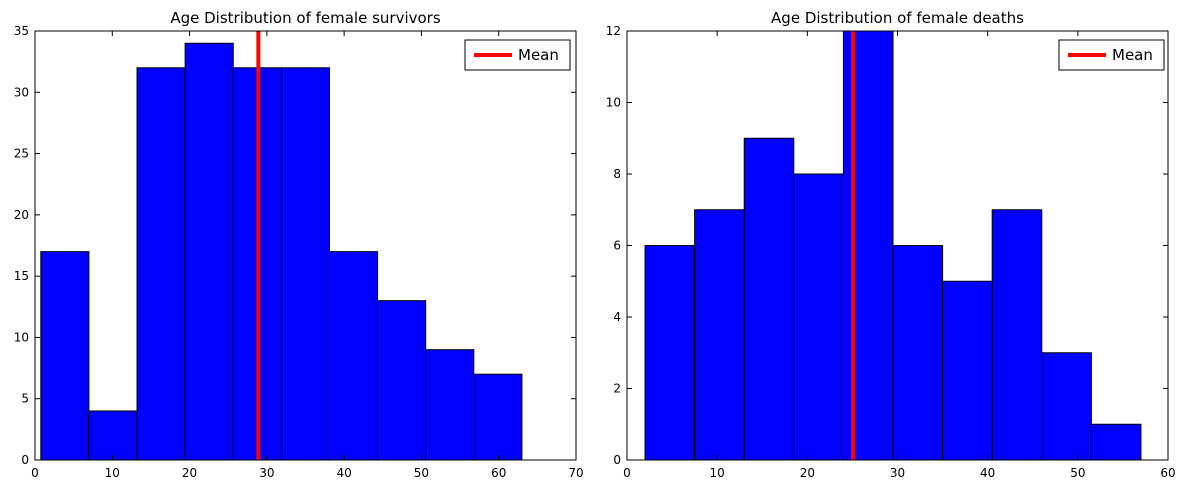 The height and width of the screenshot is (490, 1190). What do you see at coordinates (21, 276) in the screenshot?
I see `y-tick-label: 15` at bounding box center [21, 276].